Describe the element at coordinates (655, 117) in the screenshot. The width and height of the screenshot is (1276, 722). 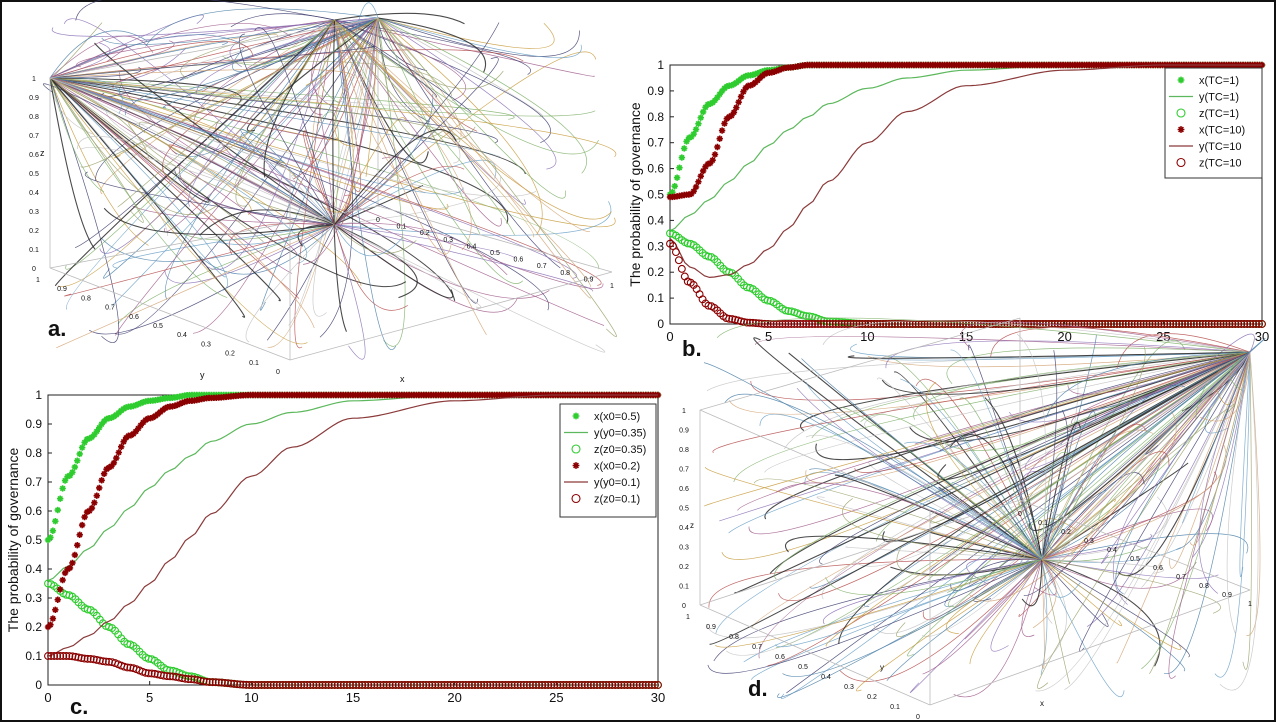
I see `y-tick-label: 0.8` at that location.